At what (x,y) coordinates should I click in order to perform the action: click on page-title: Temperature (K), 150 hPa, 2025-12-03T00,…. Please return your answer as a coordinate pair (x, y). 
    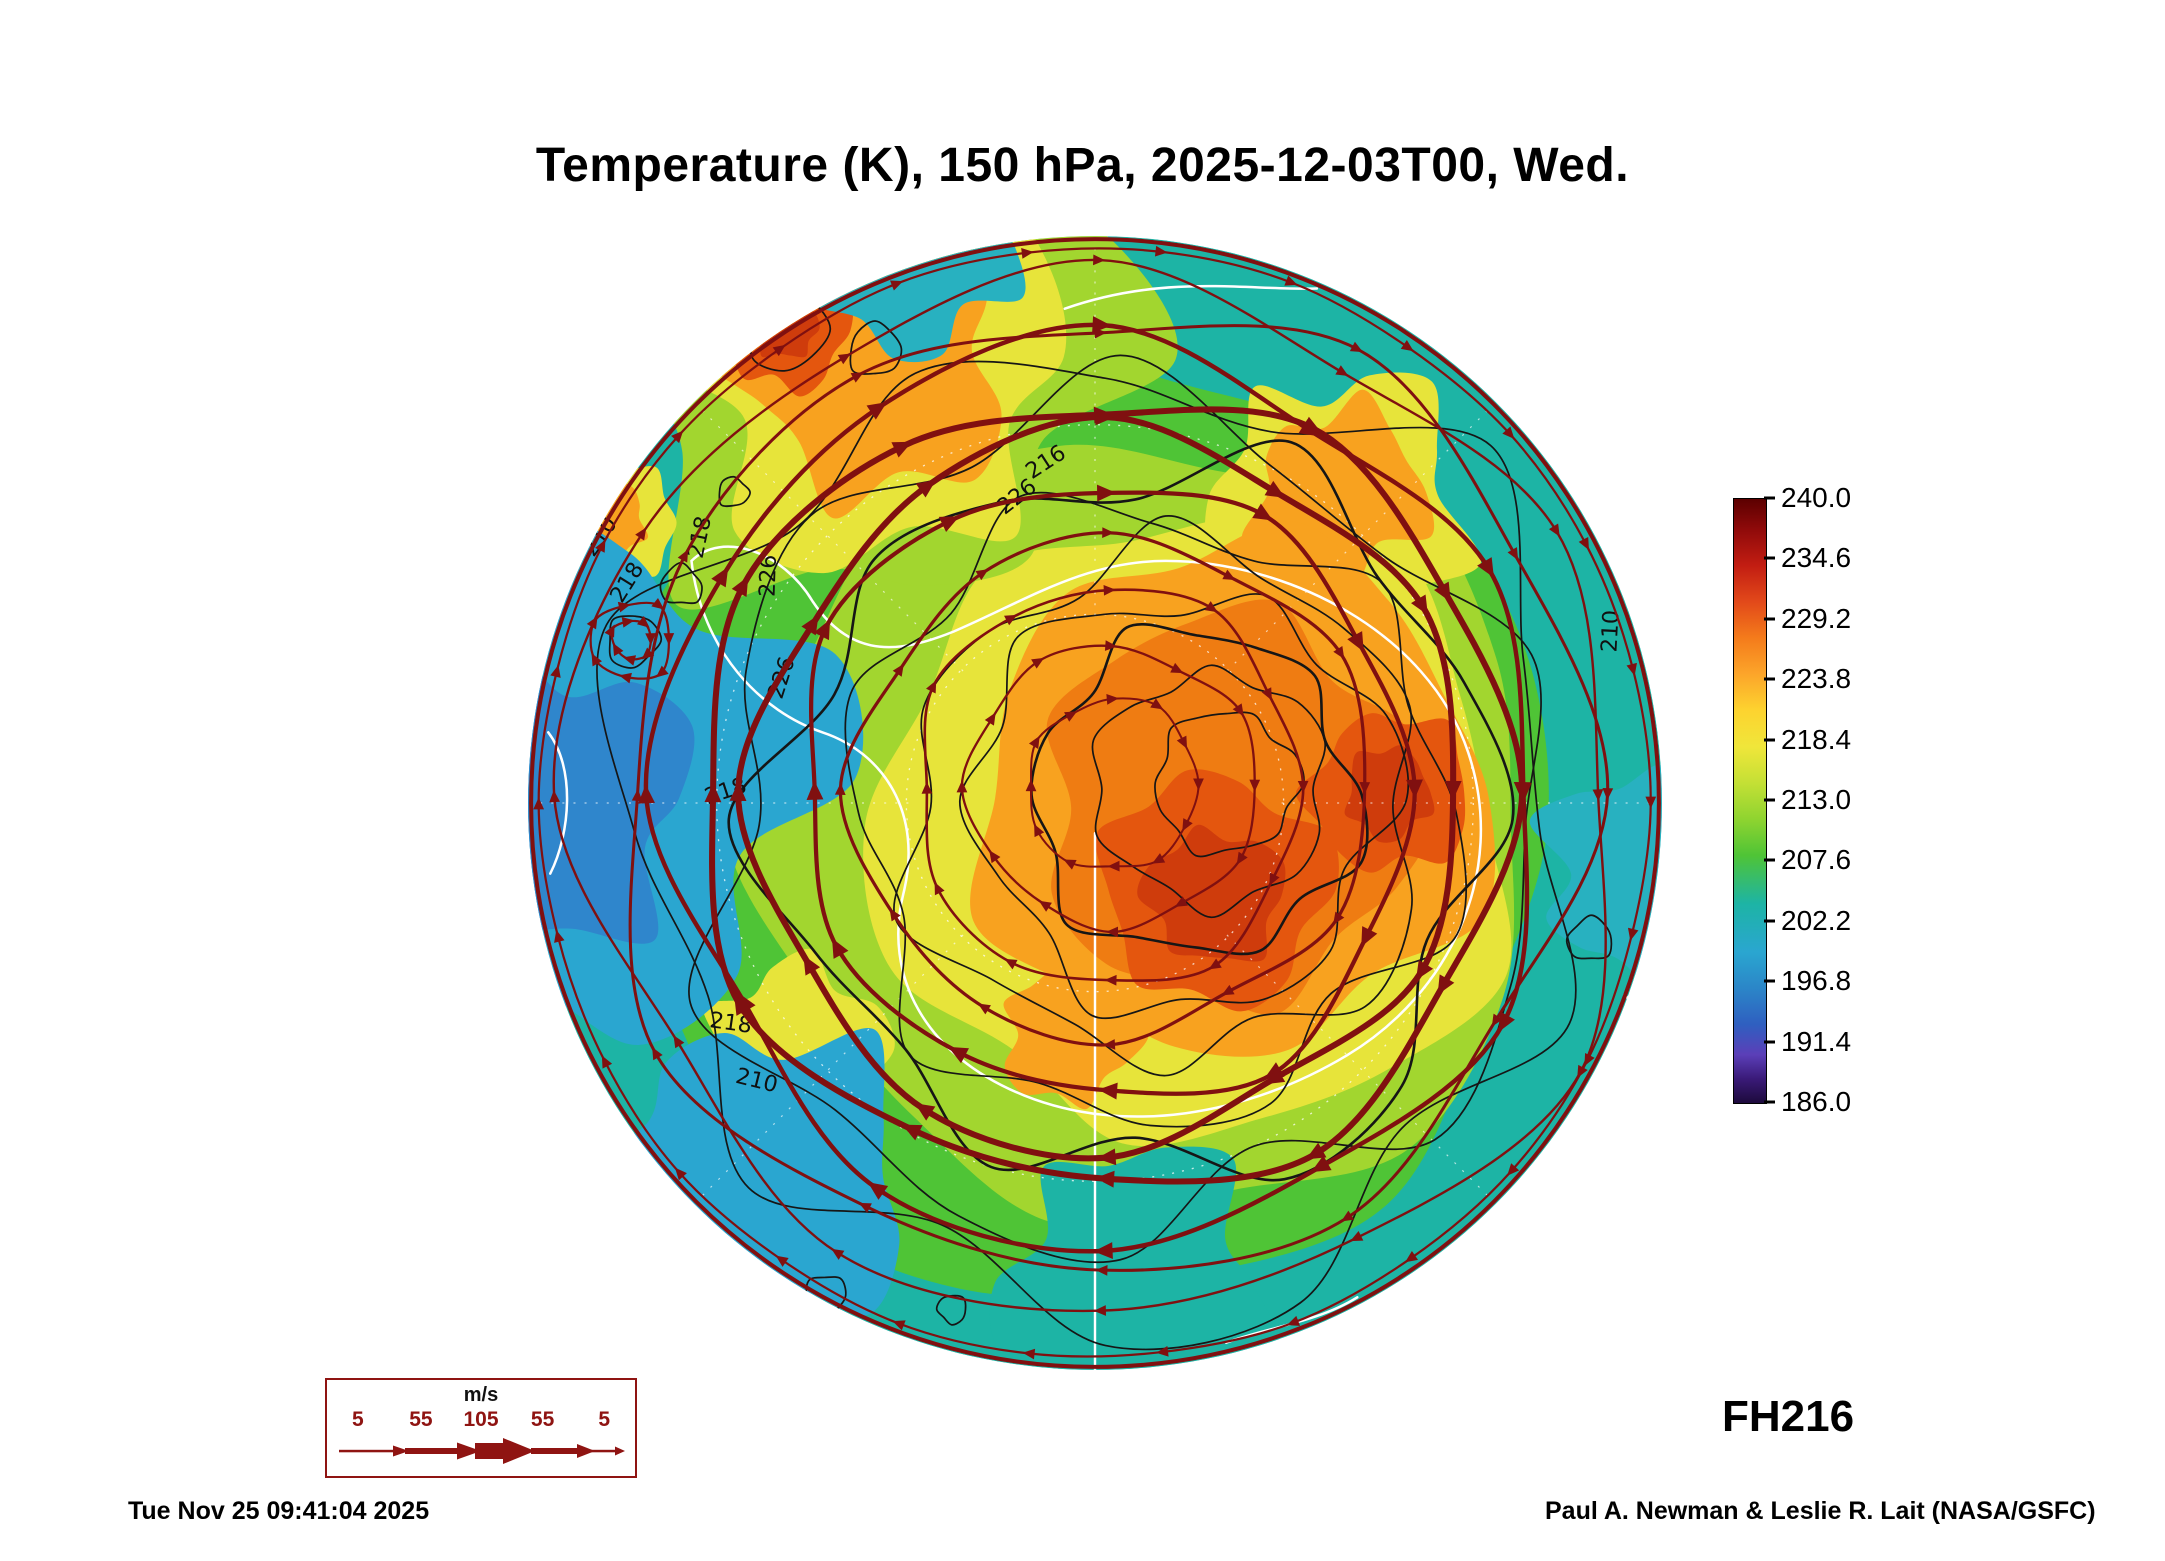
    Looking at the image, I should click on (1082, 165).